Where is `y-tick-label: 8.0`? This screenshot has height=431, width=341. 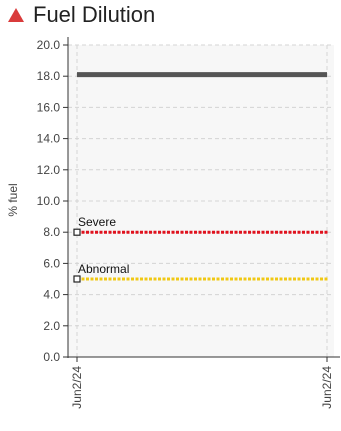 y-tick-label: 8.0 is located at coordinates (51, 232).